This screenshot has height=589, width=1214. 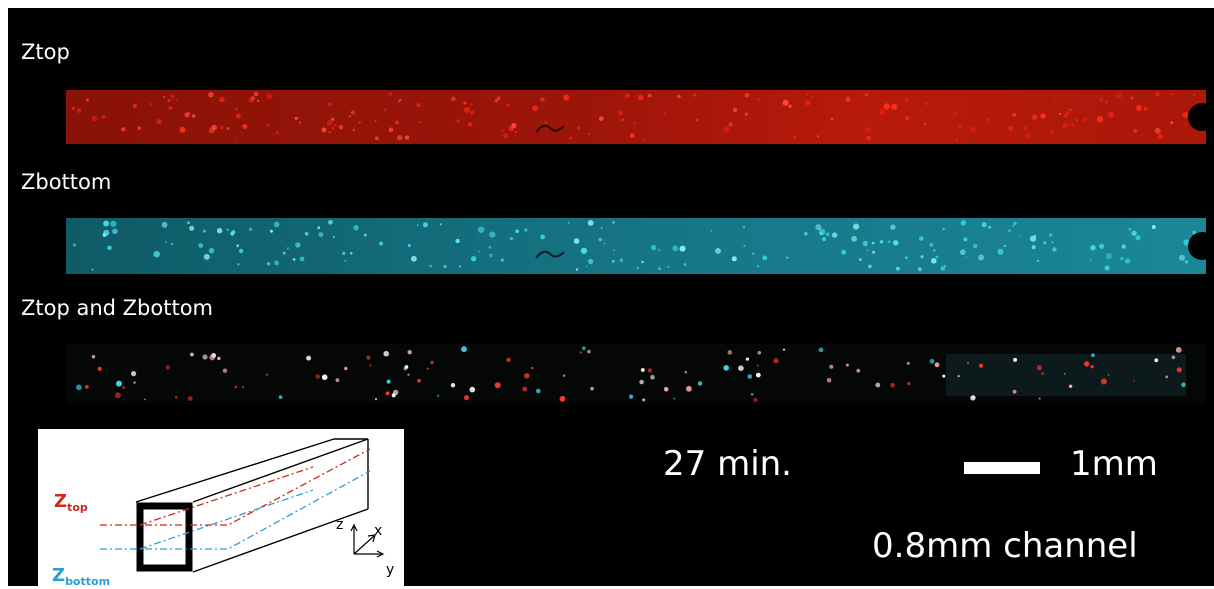 What do you see at coordinates (1002, 468) in the screenshot?
I see `scale-bar` at bounding box center [1002, 468].